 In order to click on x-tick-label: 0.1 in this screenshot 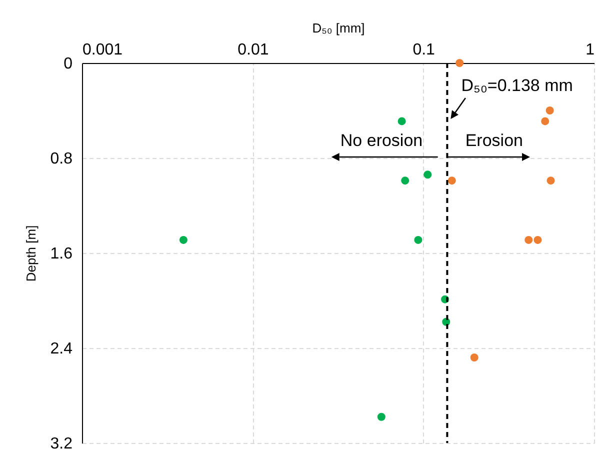, I will do `click(424, 50)`.